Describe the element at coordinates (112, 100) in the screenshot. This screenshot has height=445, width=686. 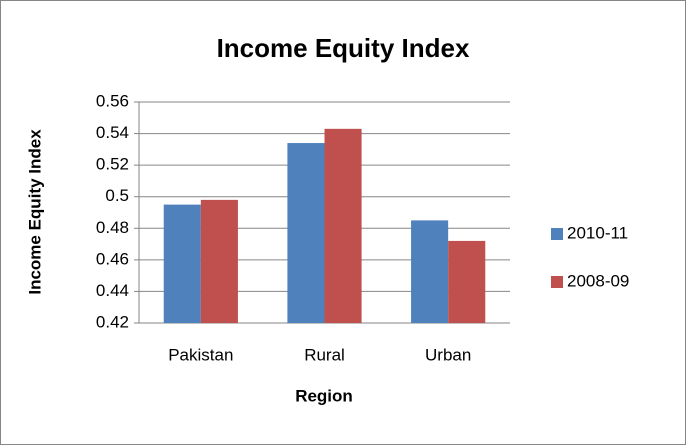
I see `y-tick-label: 0.56` at that location.